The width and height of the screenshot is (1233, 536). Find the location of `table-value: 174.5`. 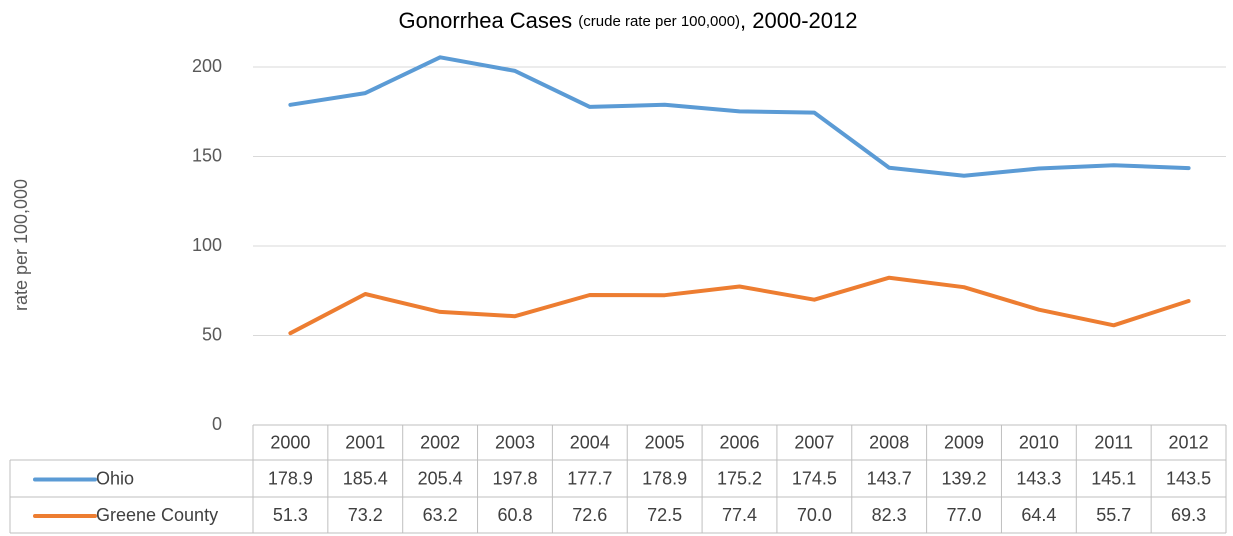

table-value: 174.5 is located at coordinates (814, 478).